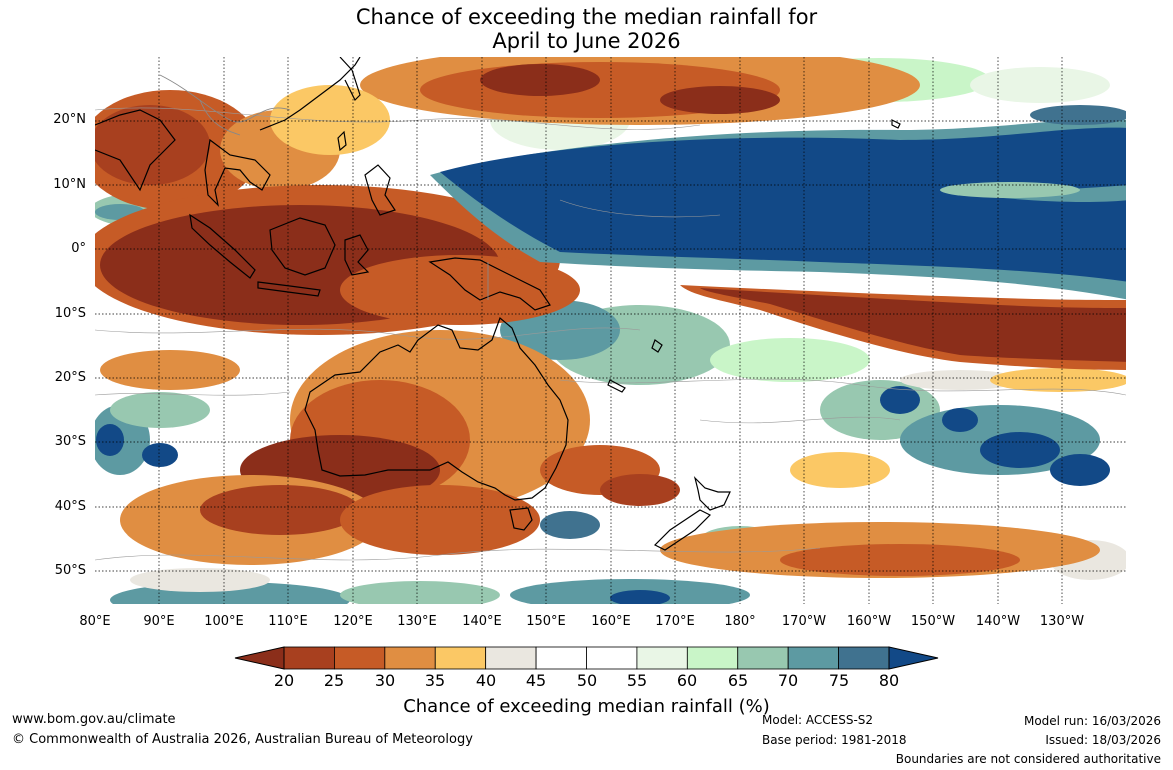  What do you see at coordinates (259, 658) in the screenshot?
I see `colorbar-low-arrow` at bounding box center [259, 658].